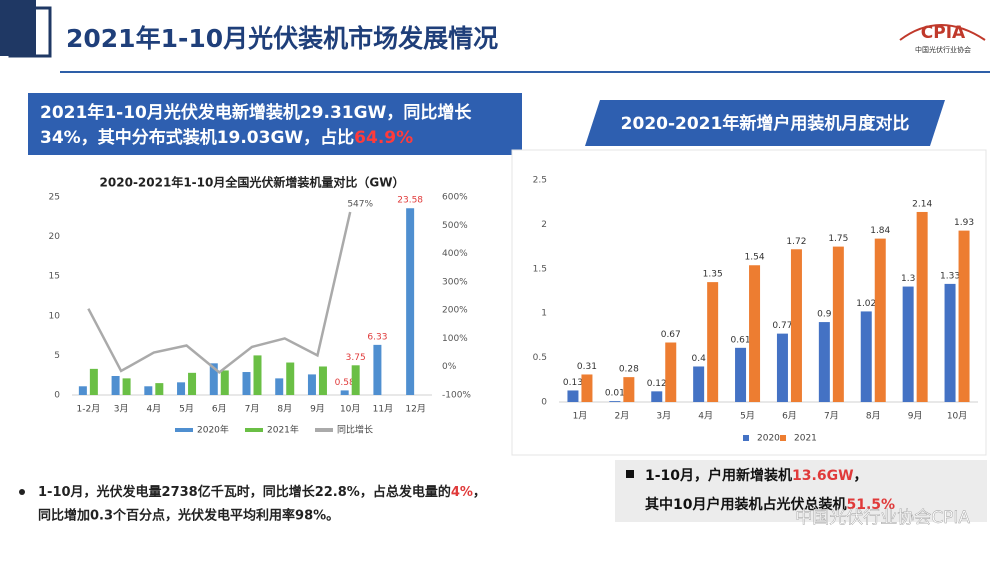 The image size is (1000, 562). Describe the element at coordinates (219, 292) in the screenshot. I see `line` at that location.